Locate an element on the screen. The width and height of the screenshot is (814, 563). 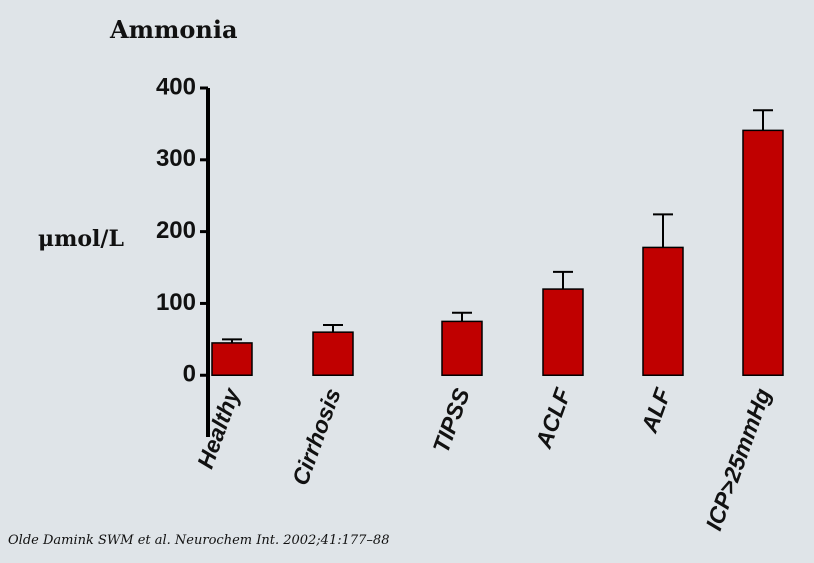
y-tick-label: 300 is located at coordinates (176, 158).